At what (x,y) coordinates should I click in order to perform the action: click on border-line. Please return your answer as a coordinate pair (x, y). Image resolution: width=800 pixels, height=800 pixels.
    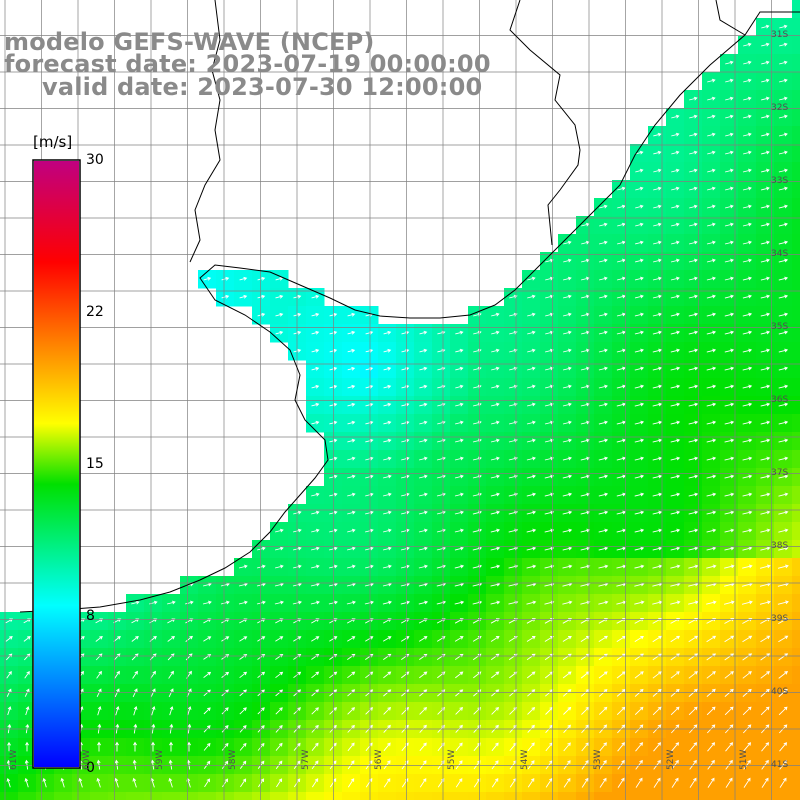
    Looking at the image, I should click on (545, 123).